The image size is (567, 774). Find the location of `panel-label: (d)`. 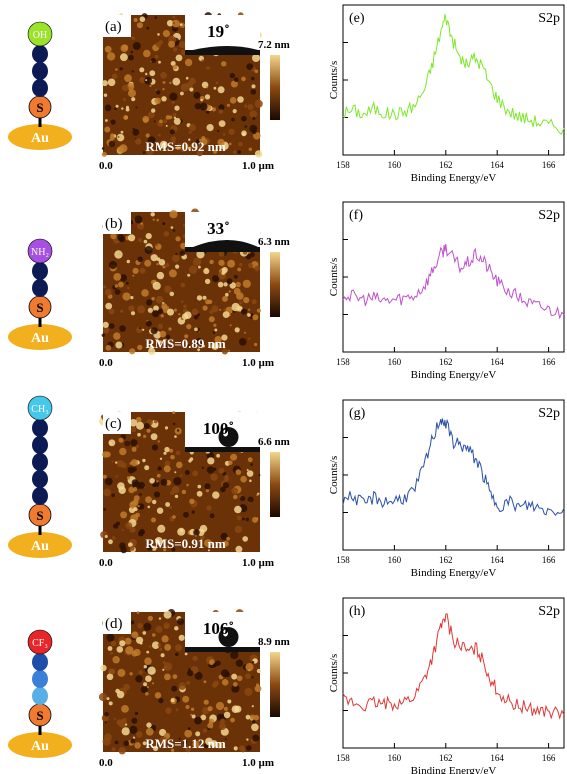

panel-label: (d) is located at coordinates (114, 624).